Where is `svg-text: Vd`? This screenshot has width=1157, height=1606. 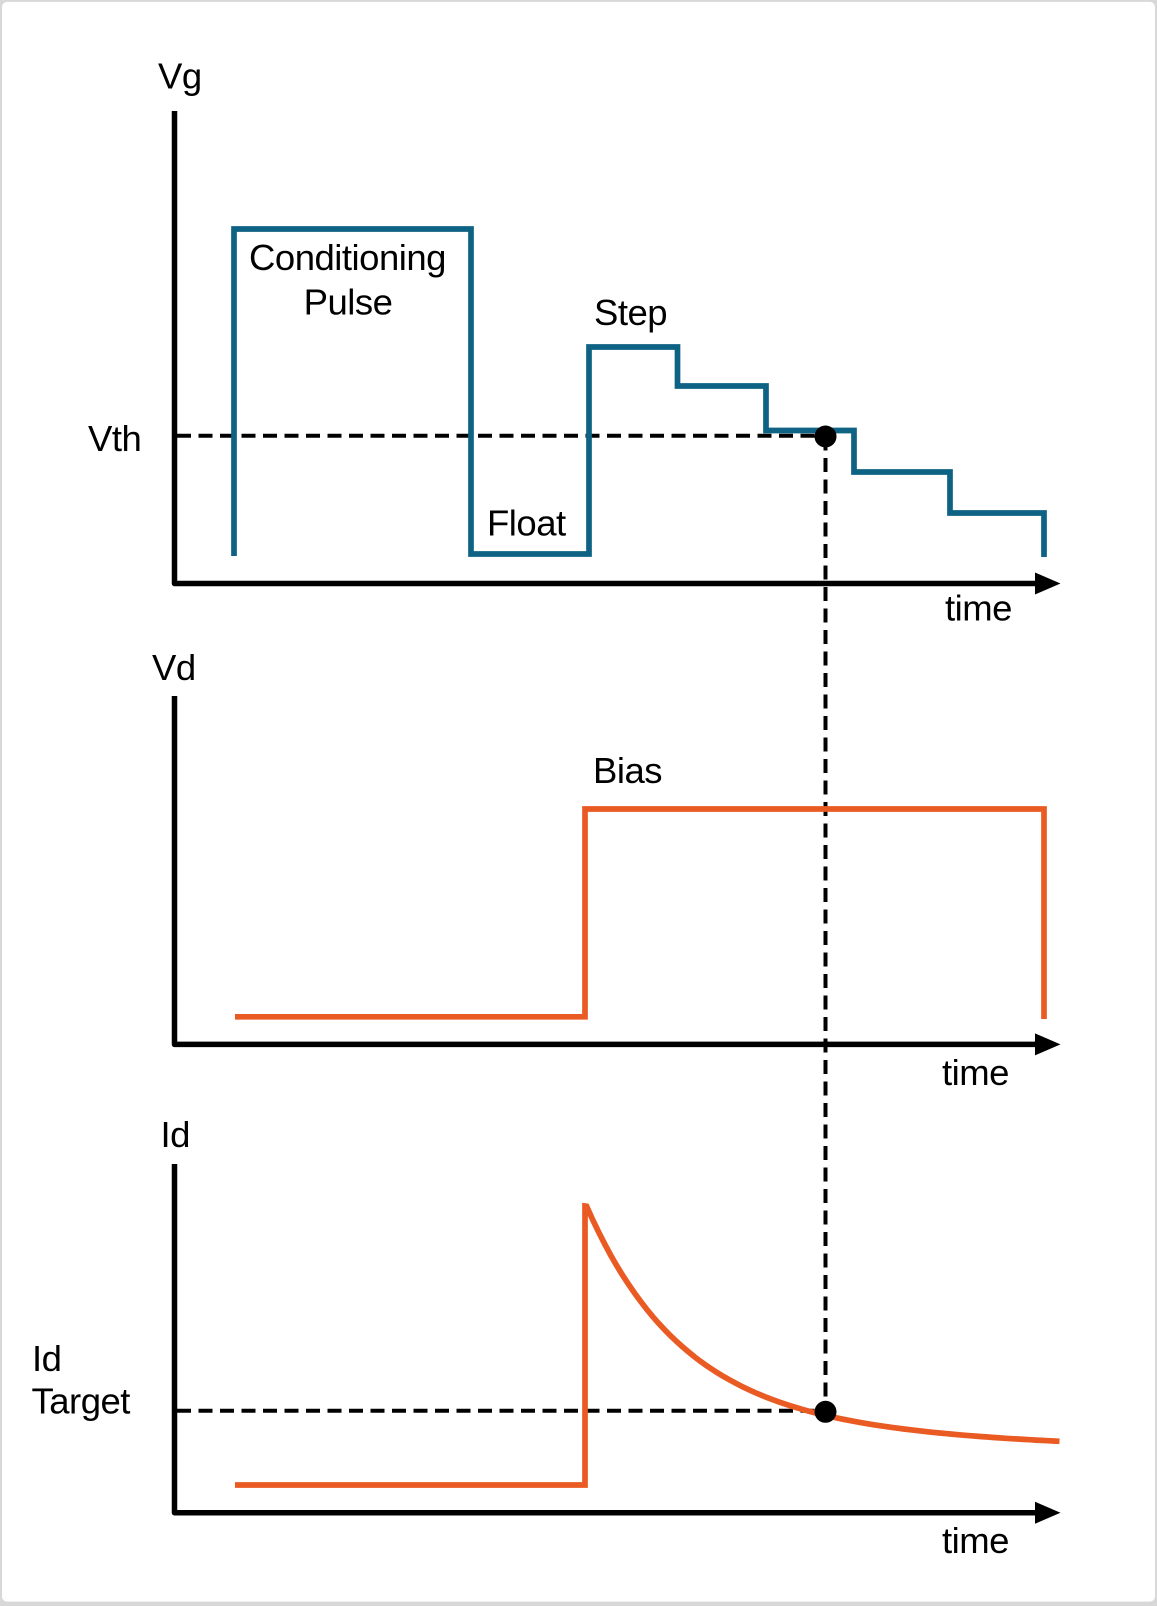
svg-text: Vd is located at coordinates (174, 667).